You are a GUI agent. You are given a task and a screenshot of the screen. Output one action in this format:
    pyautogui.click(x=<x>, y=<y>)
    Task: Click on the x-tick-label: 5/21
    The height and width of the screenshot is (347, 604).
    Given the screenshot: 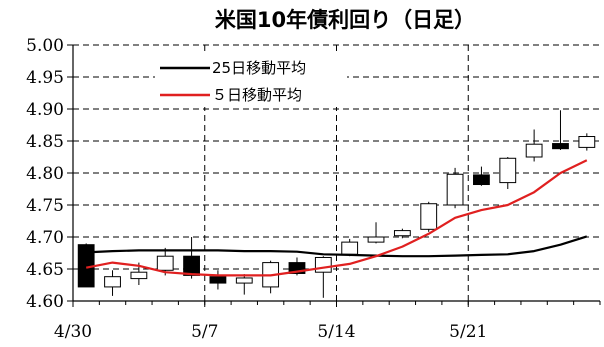 What is the action you would take?
    pyautogui.click(x=468, y=332)
    